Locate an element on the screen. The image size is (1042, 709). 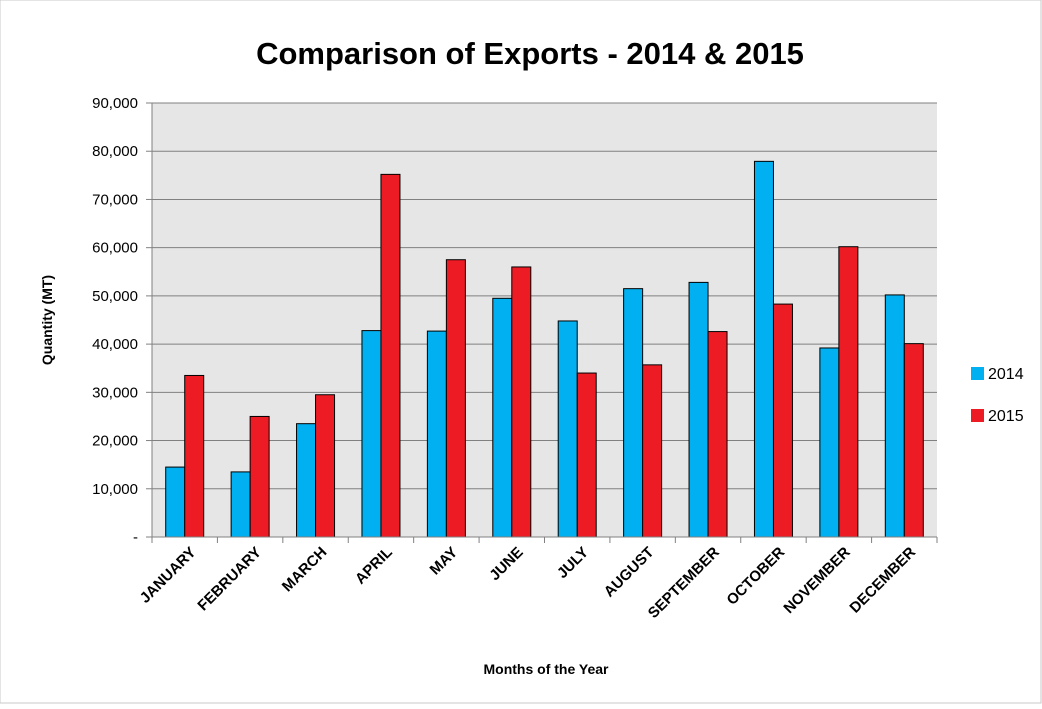
bar-2015-february is located at coordinates (259, 476).